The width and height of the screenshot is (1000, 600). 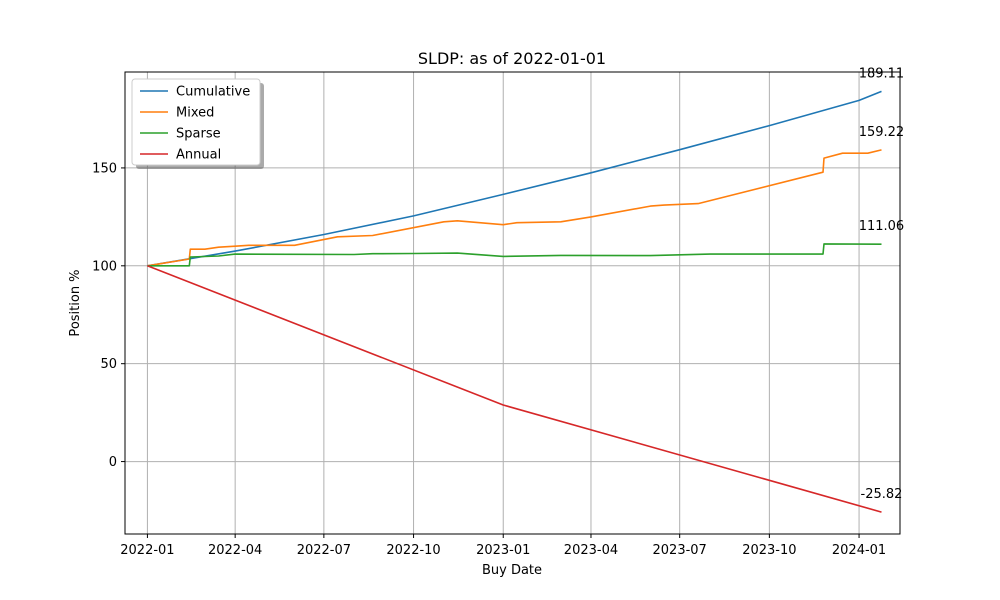 I want to click on legend: Cumulative Mixed Sparse Annual, so click(x=197, y=123).